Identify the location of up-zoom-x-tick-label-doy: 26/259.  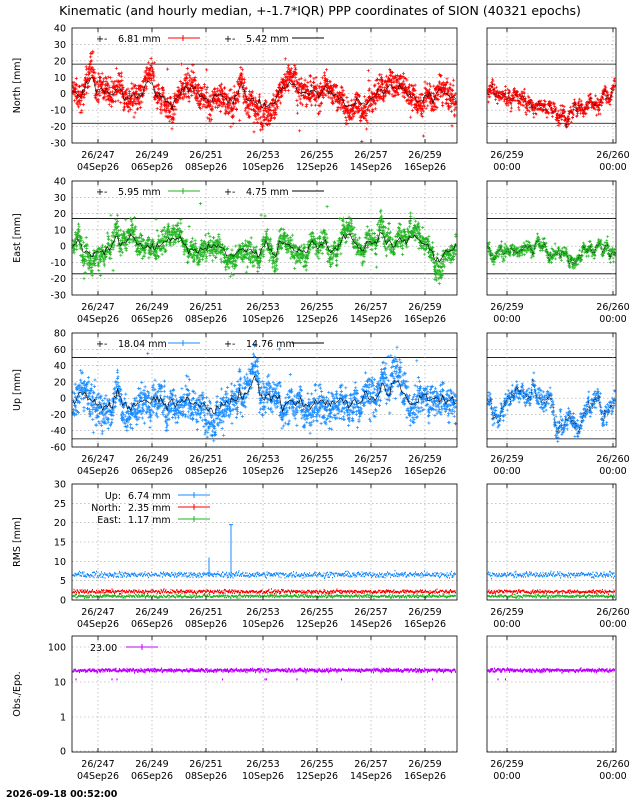
(506, 459).